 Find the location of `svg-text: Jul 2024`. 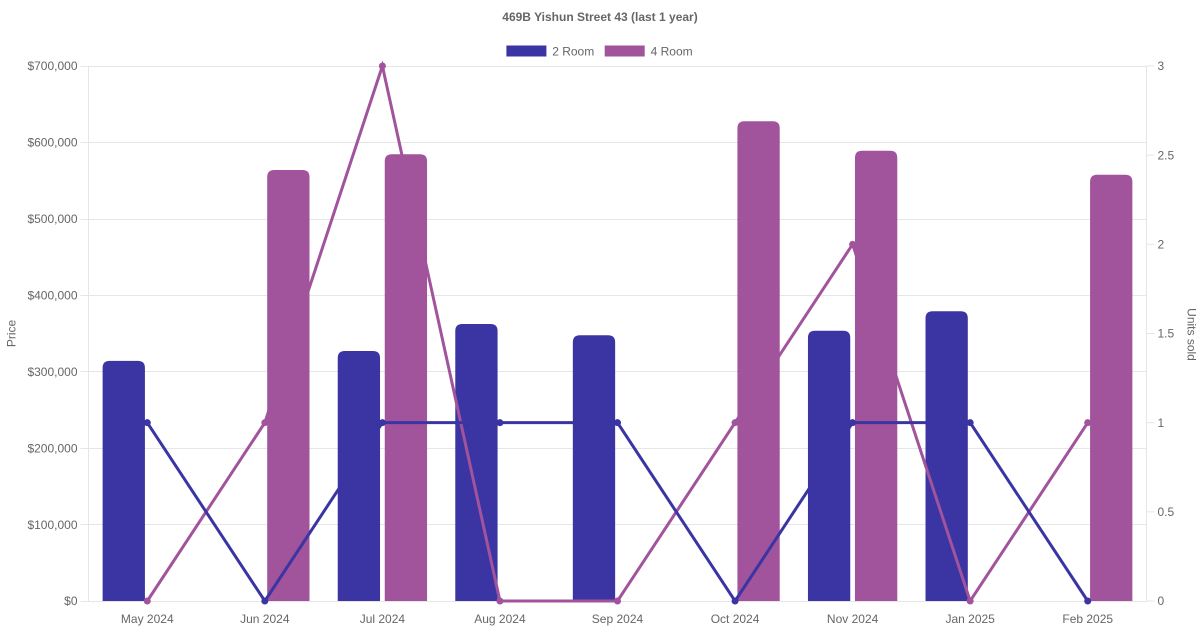

svg-text: Jul 2024 is located at coordinates (383, 619).